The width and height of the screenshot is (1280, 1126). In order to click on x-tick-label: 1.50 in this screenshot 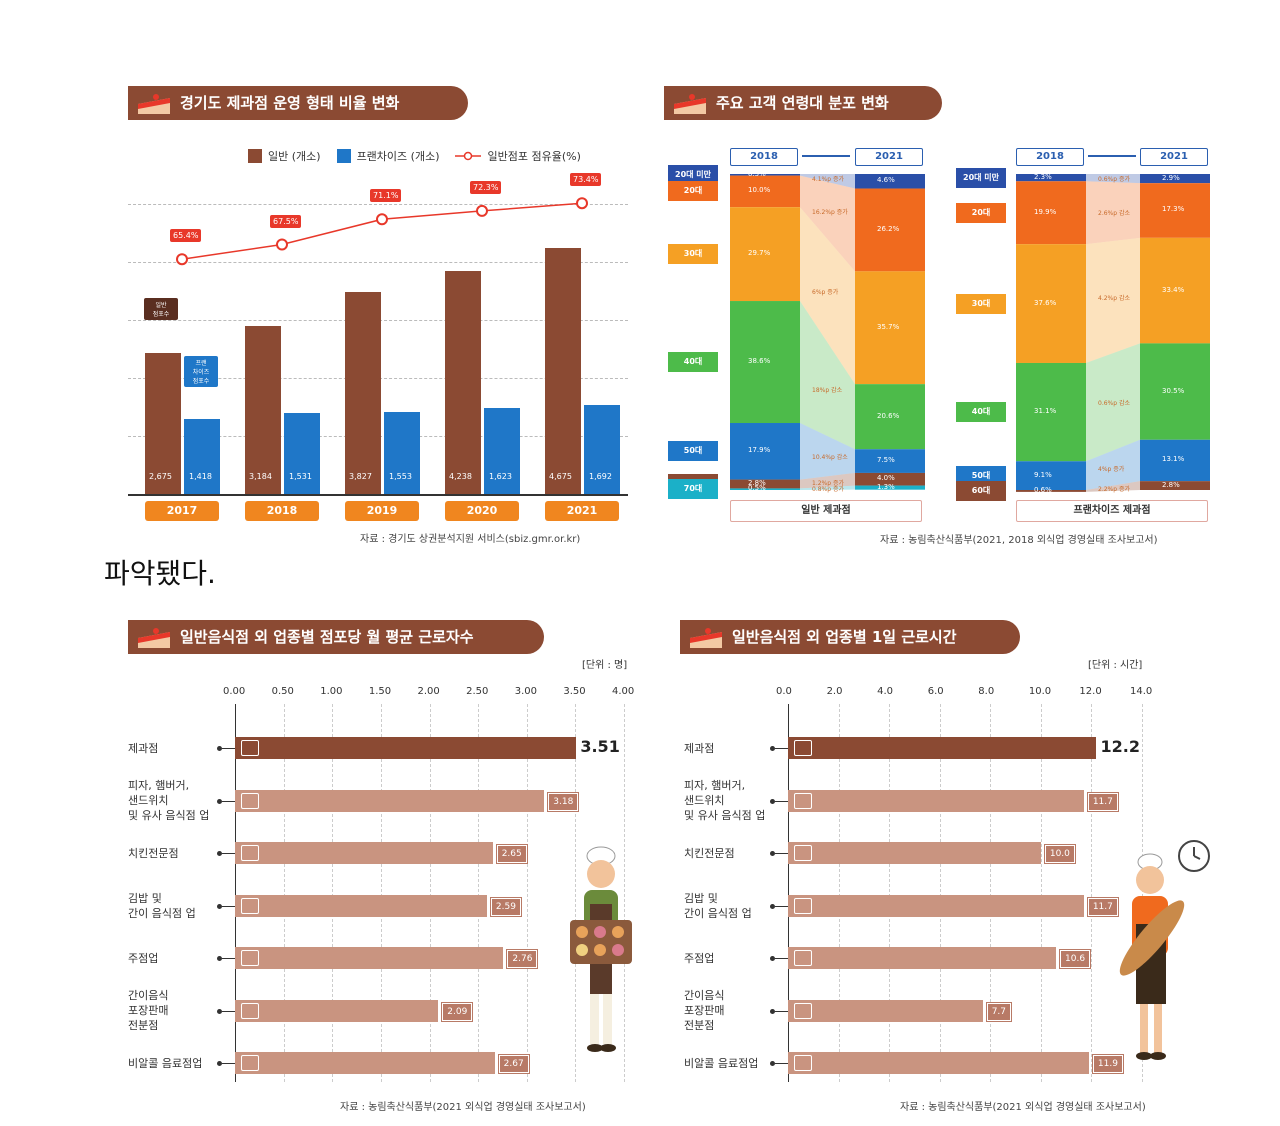, I will do `click(380, 691)`.